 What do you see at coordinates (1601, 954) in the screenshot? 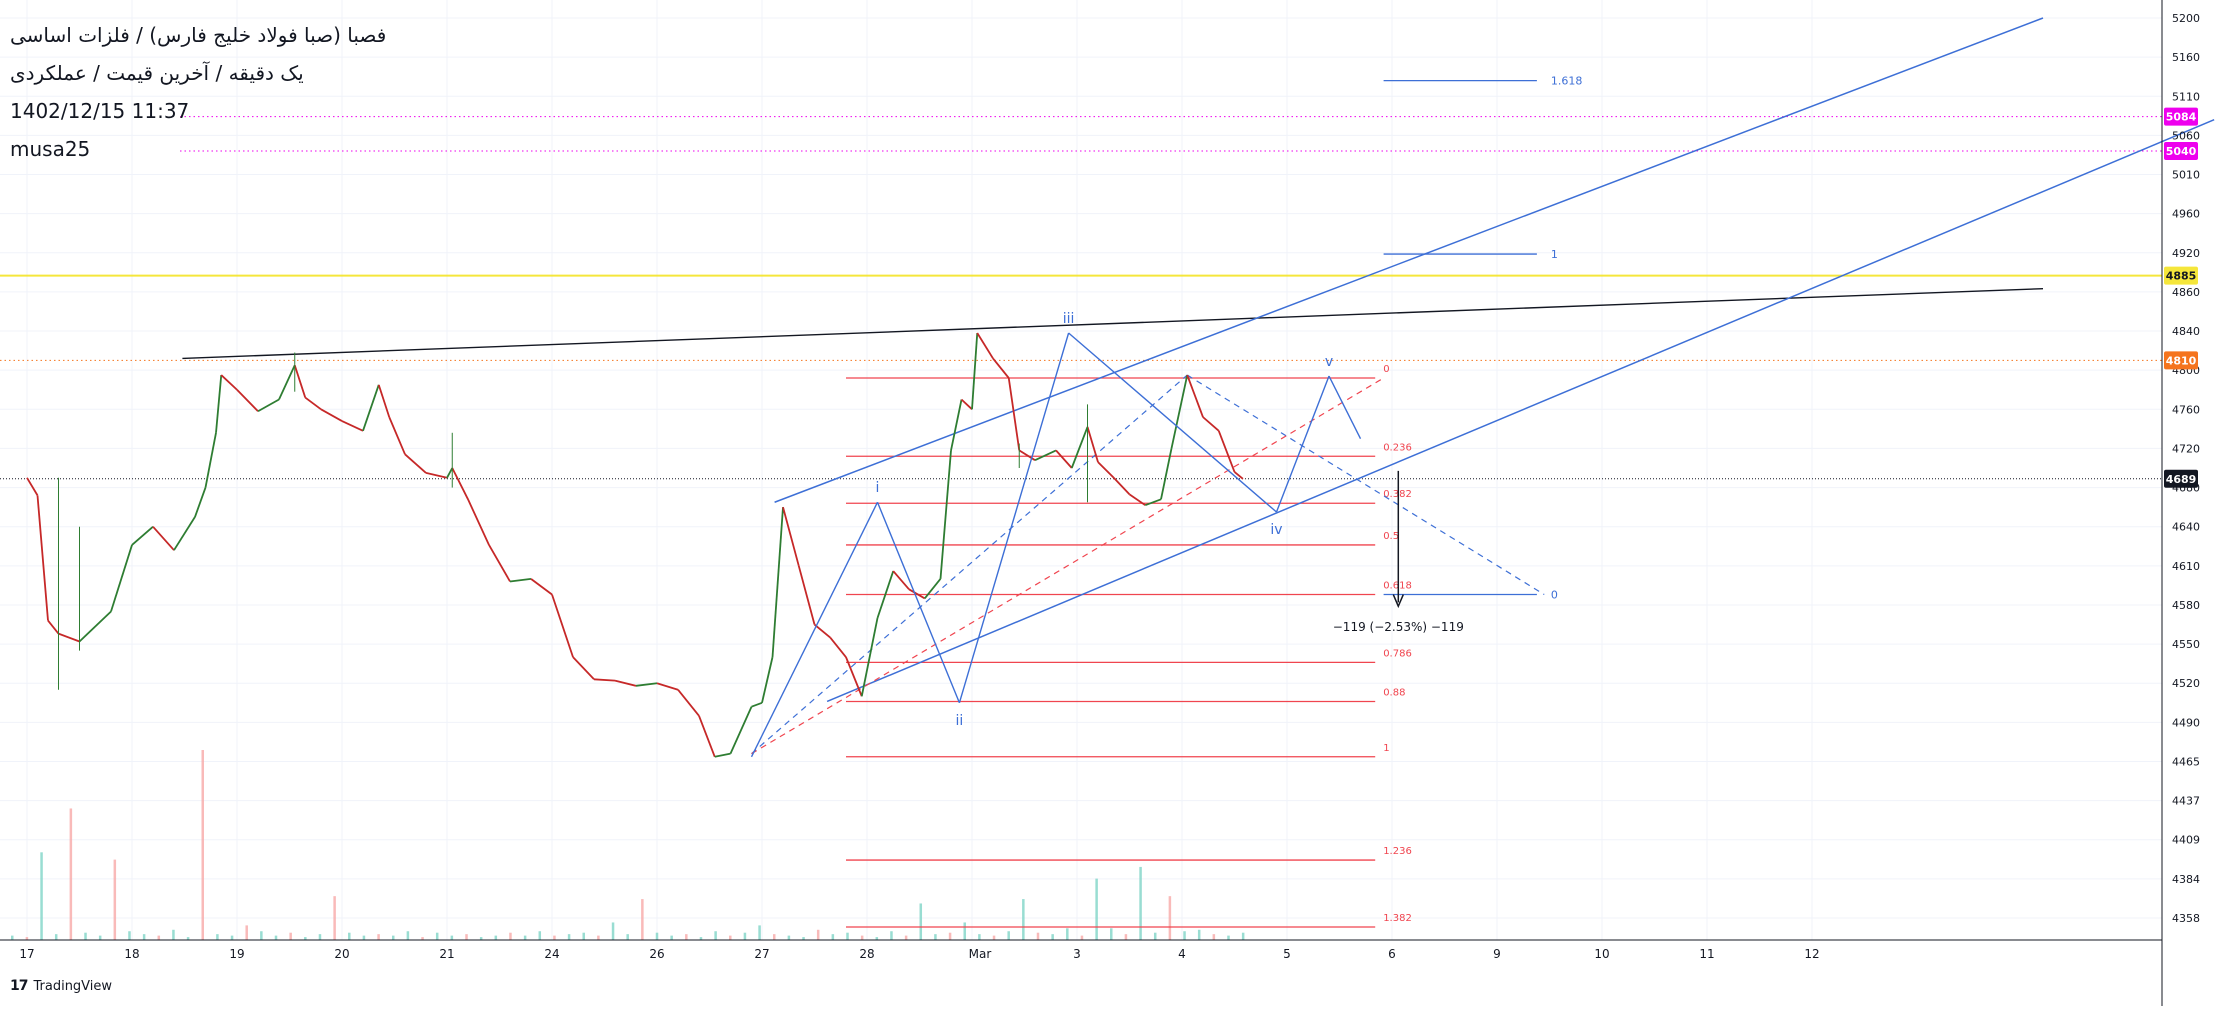
I see `time-axis-label: 10` at bounding box center [1601, 954].